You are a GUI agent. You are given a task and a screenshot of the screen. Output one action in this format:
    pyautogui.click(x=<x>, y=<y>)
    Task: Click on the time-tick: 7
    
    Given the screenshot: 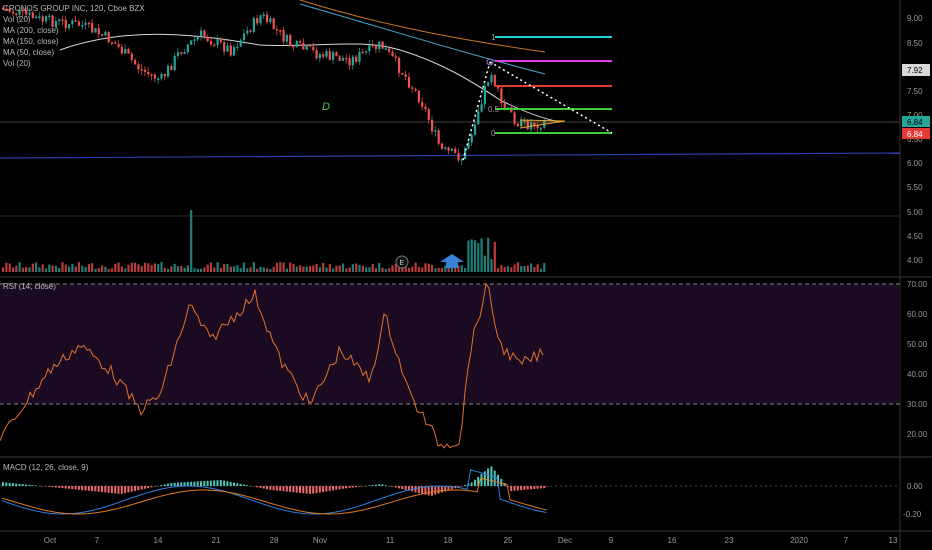 What is the action you would take?
    pyautogui.click(x=846, y=540)
    